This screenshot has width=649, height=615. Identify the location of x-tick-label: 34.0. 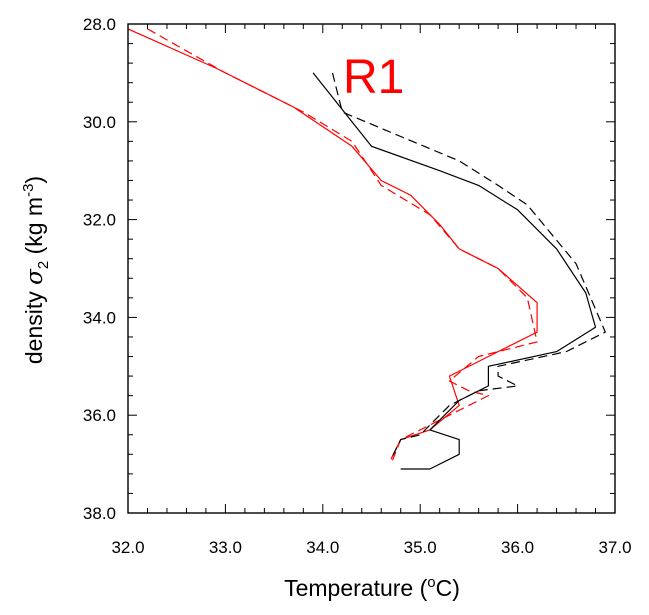
(322, 547).